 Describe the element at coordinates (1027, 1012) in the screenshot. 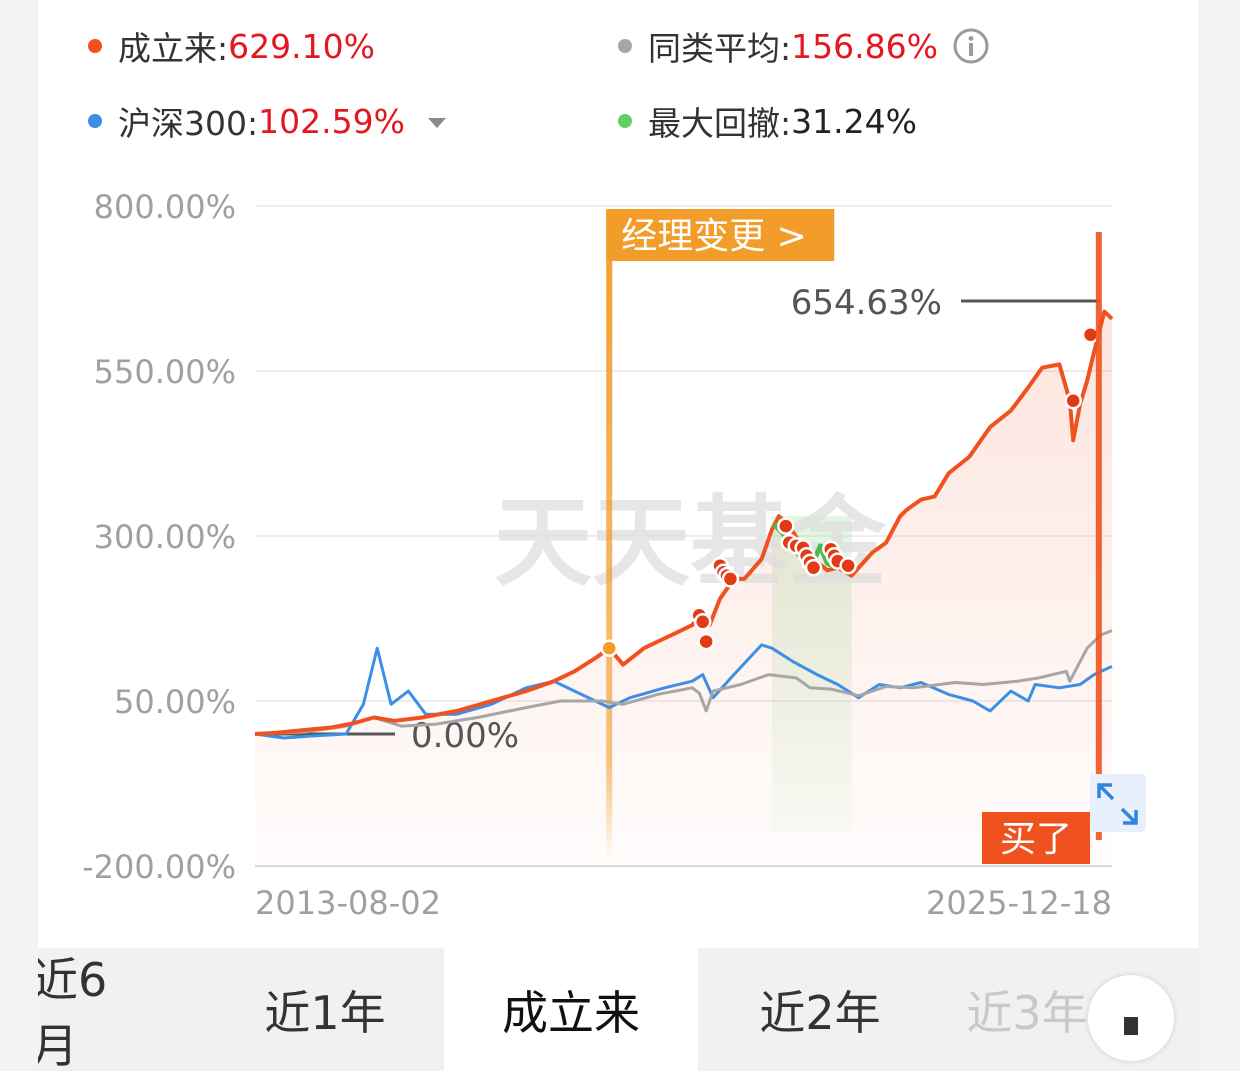

I see `tab-3y: 近3年` at that location.